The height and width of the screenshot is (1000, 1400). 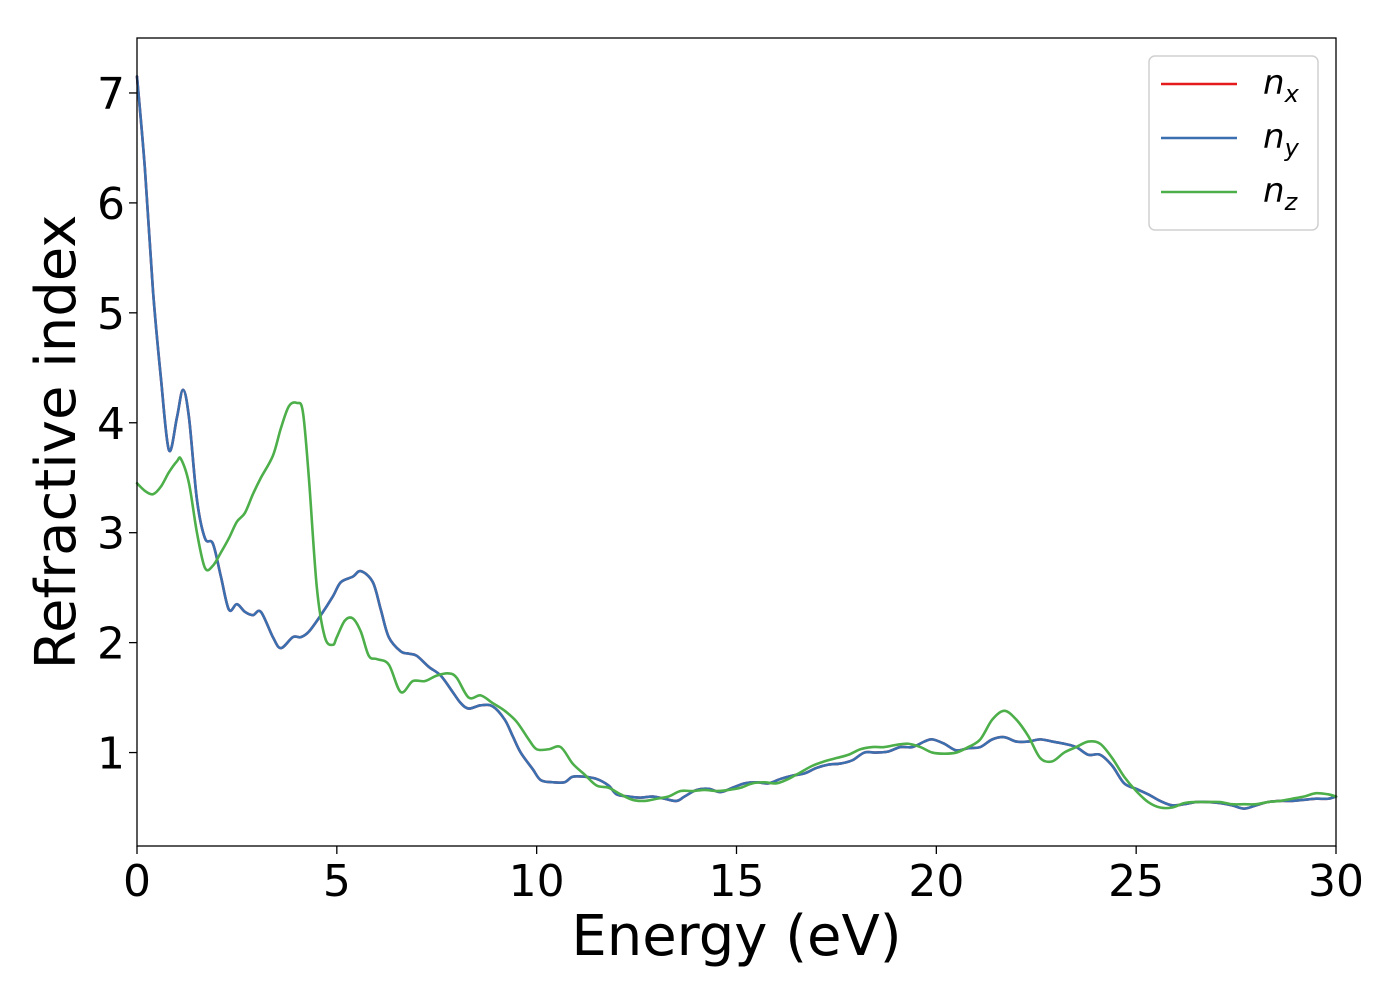 What do you see at coordinates (1136, 881) in the screenshot?
I see `x-tick-label: 25` at bounding box center [1136, 881].